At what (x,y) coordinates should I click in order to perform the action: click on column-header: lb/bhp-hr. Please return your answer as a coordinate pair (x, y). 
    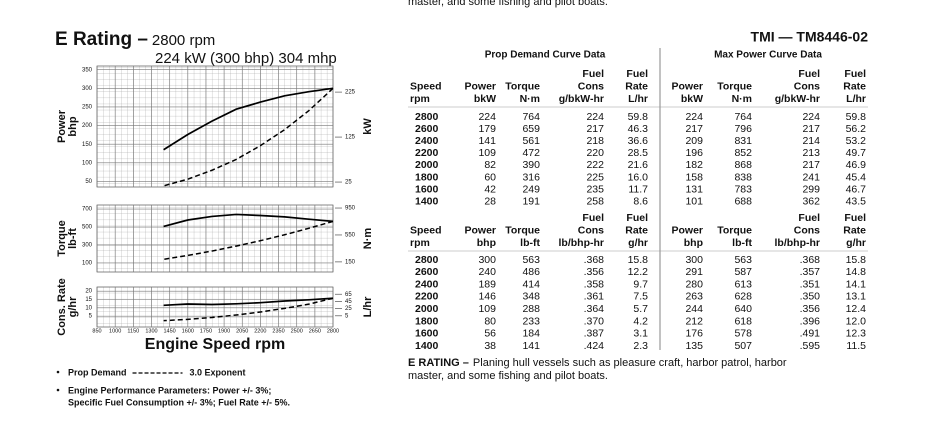
    Looking at the image, I should click on (798, 243).